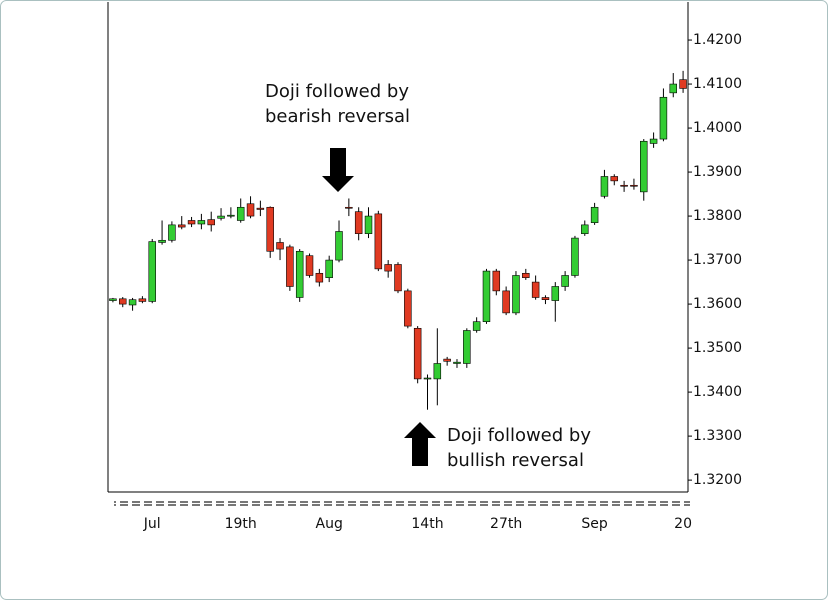 The width and height of the screenshot is (828, 600). What do you see at coordinates (717, 480) in the screenshot?
I see `y-tick-label: 1.3200` at bounding box center [717, 480].